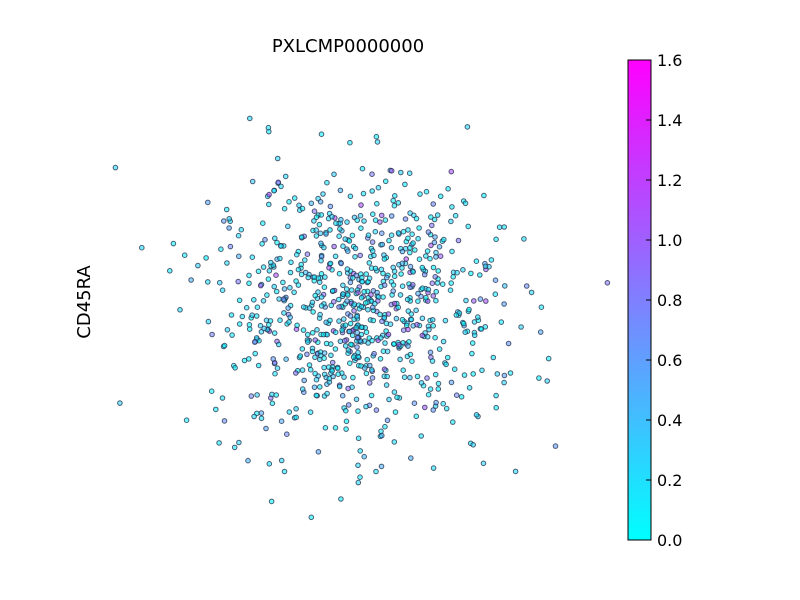 The image size is (800, 600). What do you see at coordinates (669, 360) in the screenshot?
I see `colorbar-tick-label: 0.6` at bounding box center [669, 360].